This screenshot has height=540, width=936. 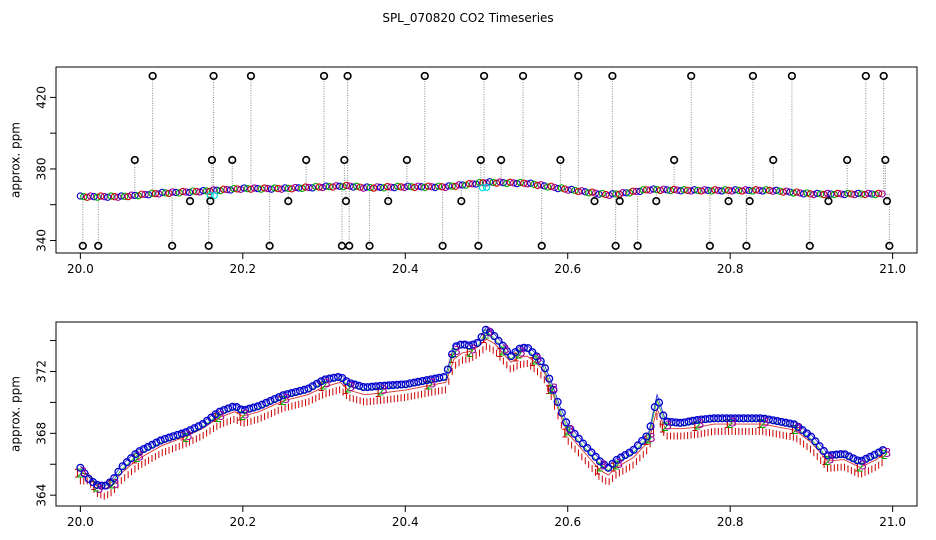 I want to click on bottom-x-tick-label: 20.0, so click(x=80, y=522).